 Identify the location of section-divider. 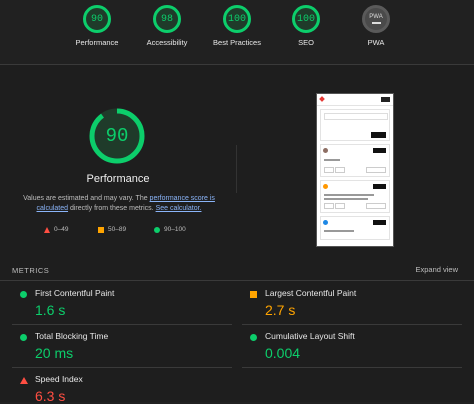
(236, 169).